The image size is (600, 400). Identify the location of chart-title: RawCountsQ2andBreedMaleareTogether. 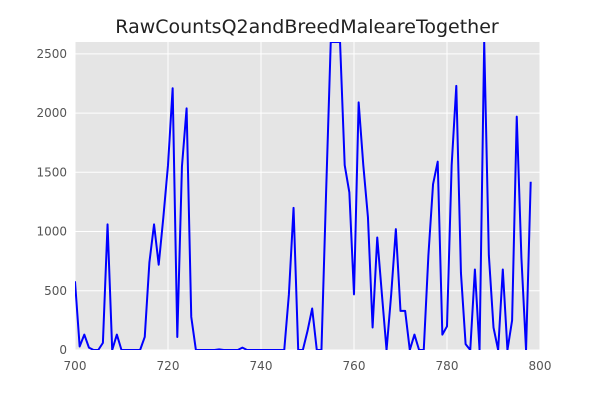
(307, 27).